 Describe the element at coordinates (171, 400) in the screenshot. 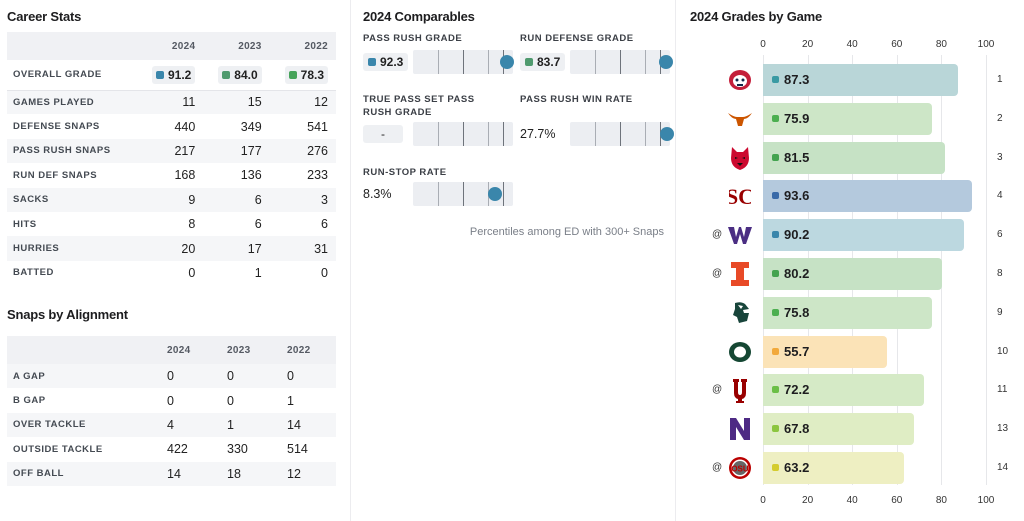

I see `table-row: B GAP 0 0 1` at that location.